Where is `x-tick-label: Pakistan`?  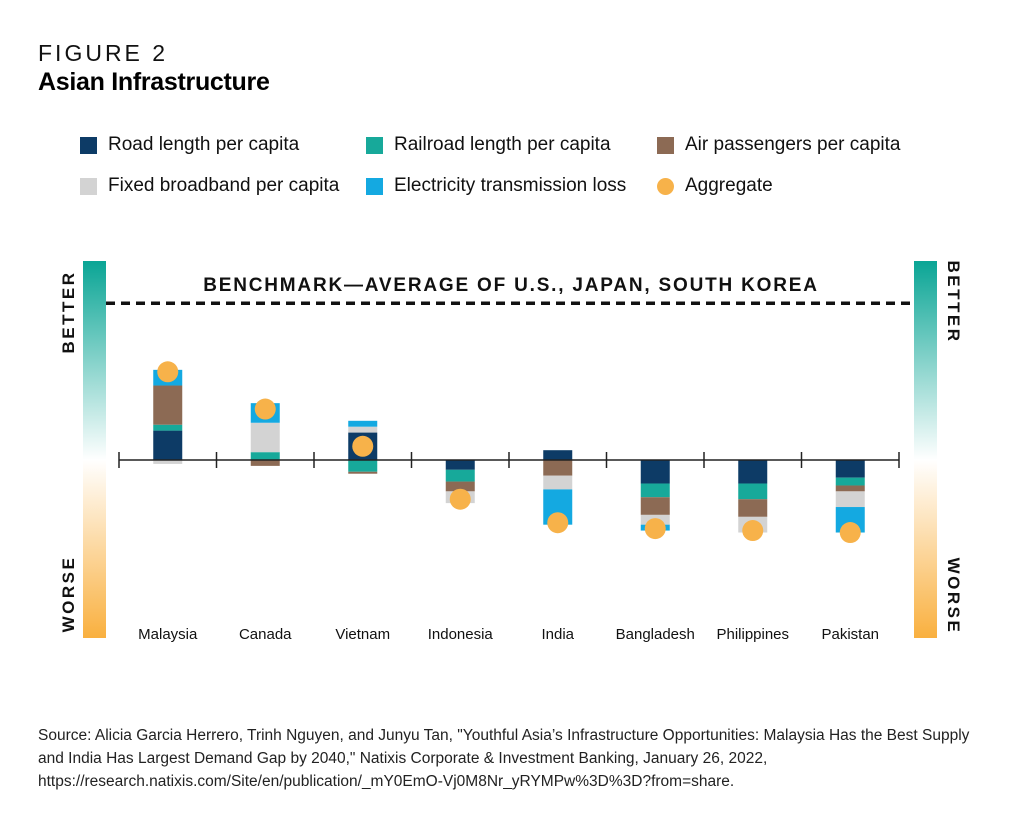
x-tick-label: Pakistan is located at coordinates (850, 634).